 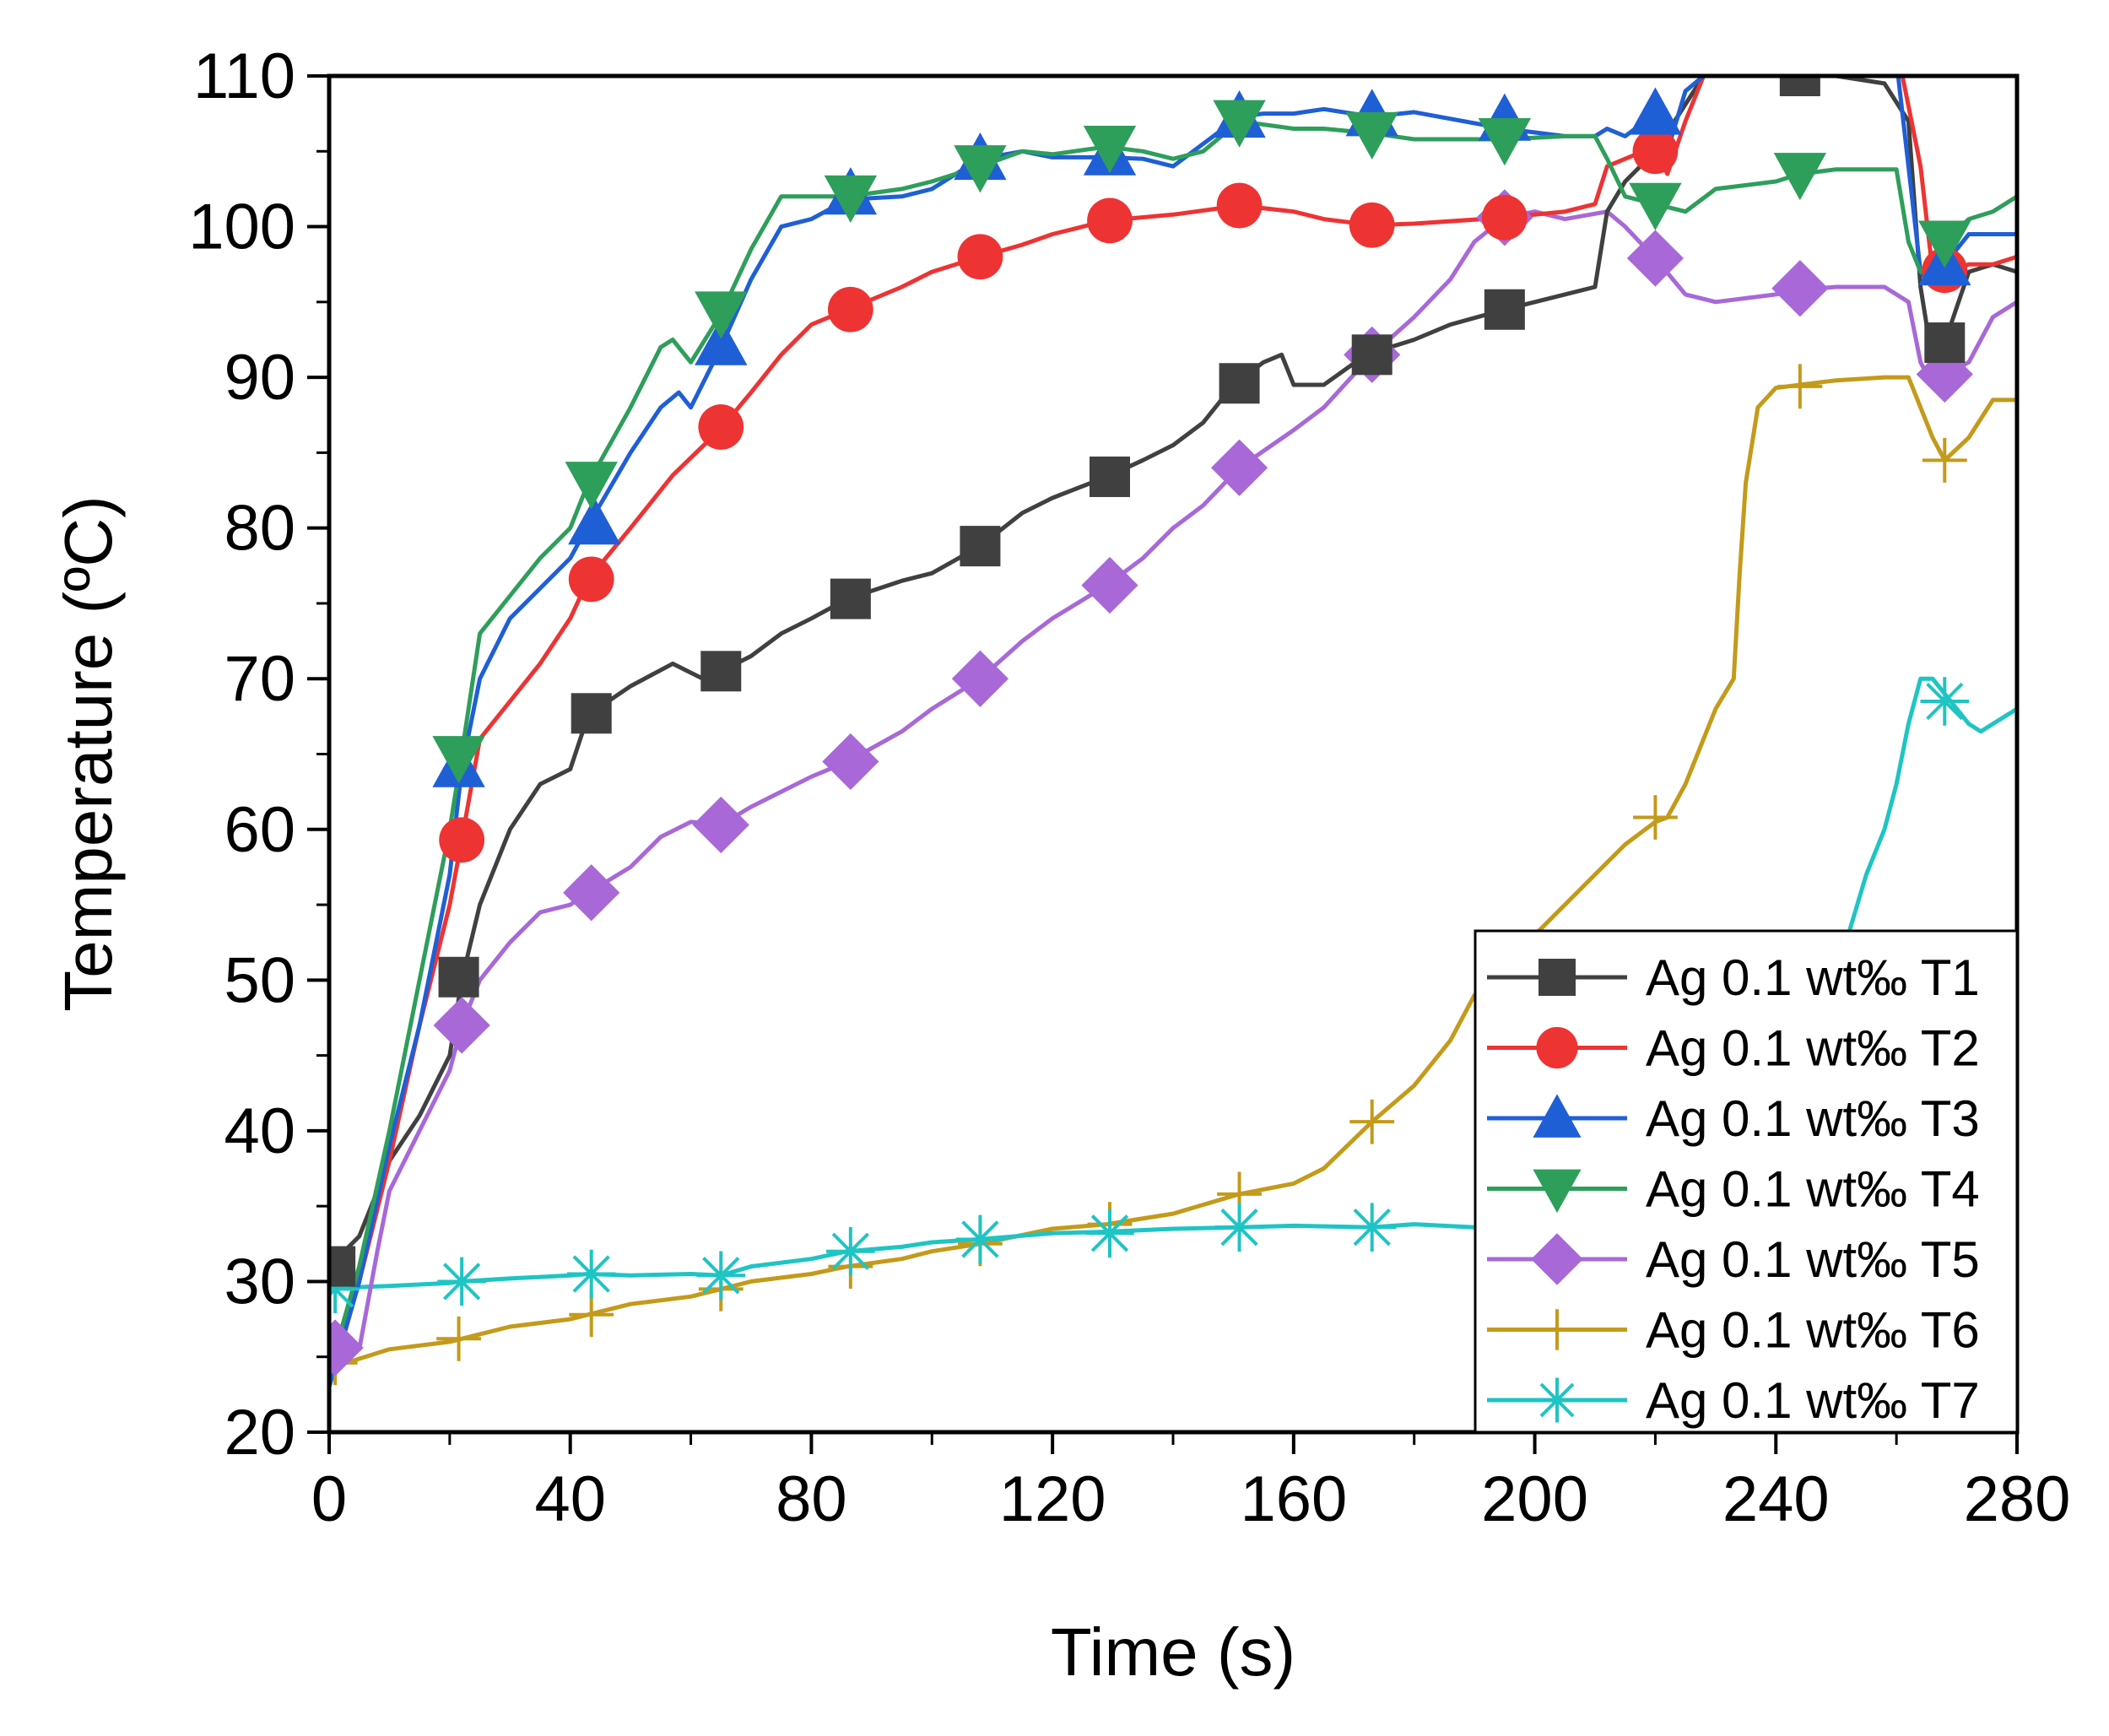 I want to click on x-tick-label: 120, so click(x=1052, y=1499).